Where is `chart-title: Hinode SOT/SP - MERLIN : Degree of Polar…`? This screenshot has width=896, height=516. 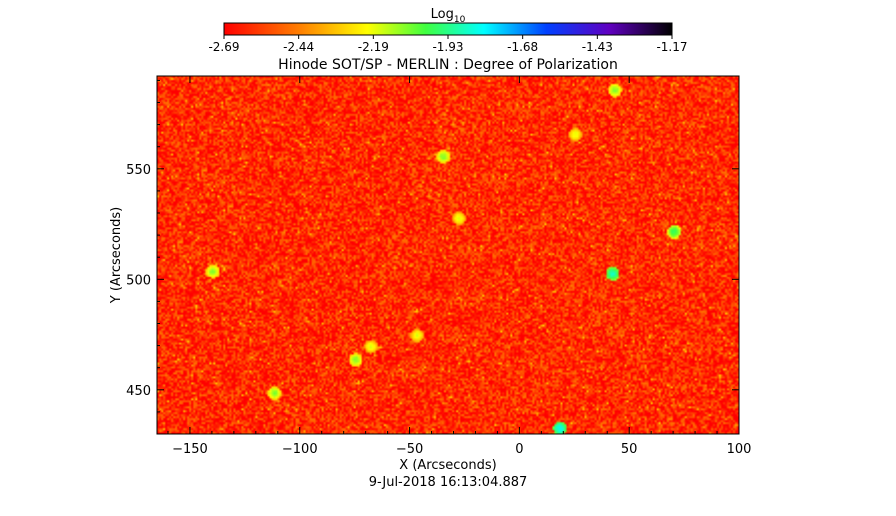 chart-title: Hinode SOT/SP - MERLIN : Degree of Polar… is located at coordinates (448, 65).